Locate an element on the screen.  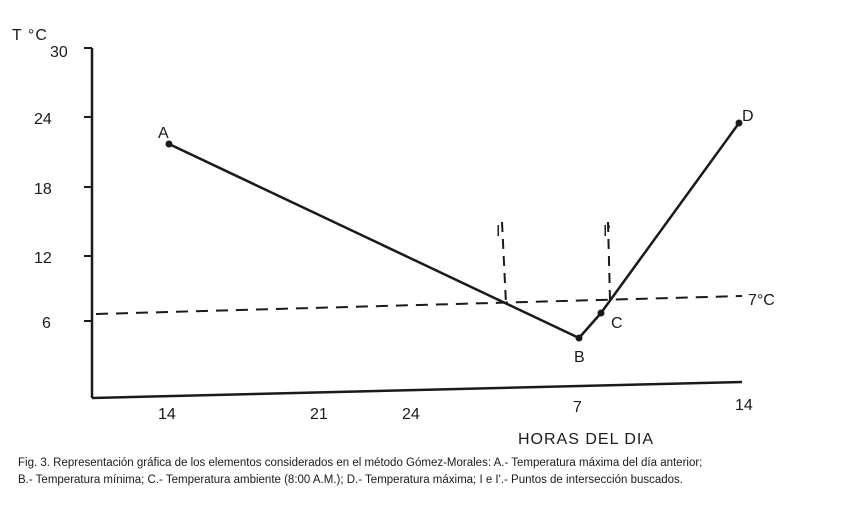
x-tick-label-21: 21 is located at coordinates (319, 414).